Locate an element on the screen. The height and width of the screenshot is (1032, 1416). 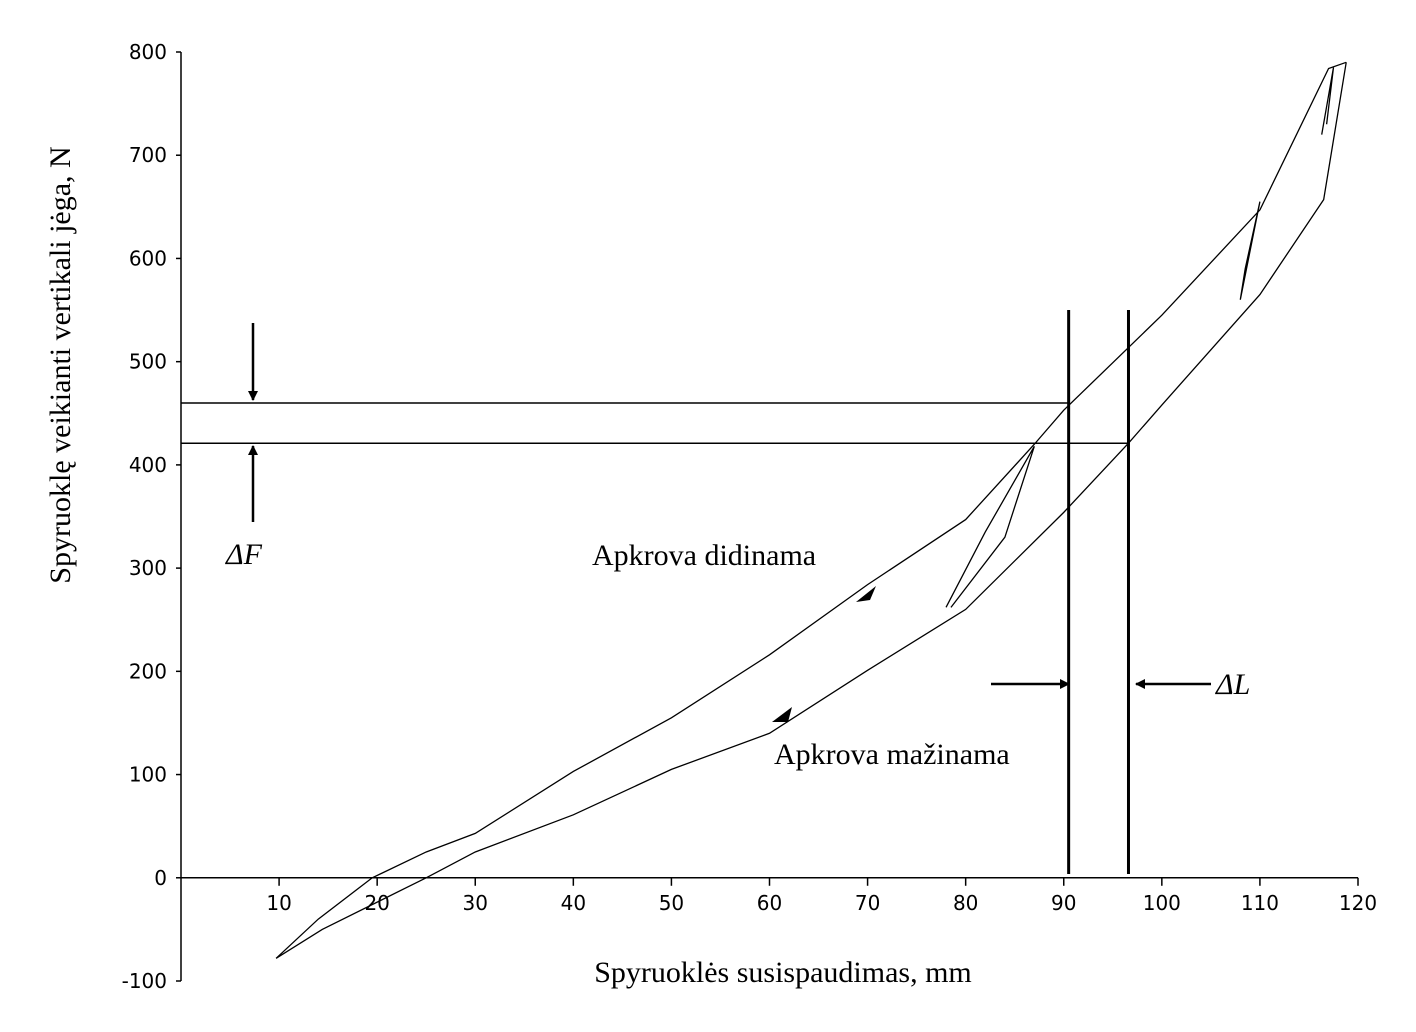
y-tick-label: -100 is located at coordinates (144, 981).